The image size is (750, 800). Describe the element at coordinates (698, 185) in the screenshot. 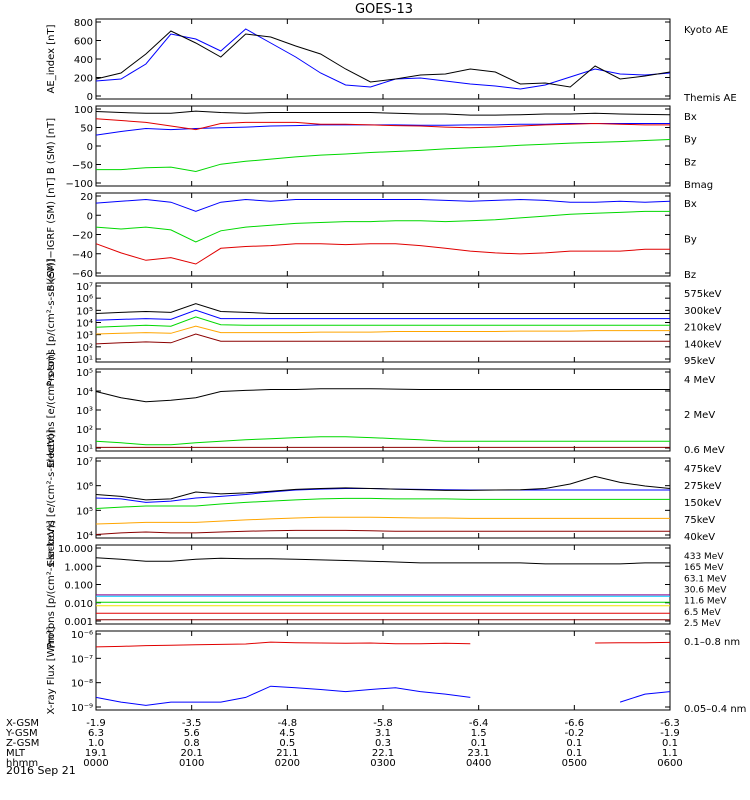

I see `legend-entry: Bmag` at that location.